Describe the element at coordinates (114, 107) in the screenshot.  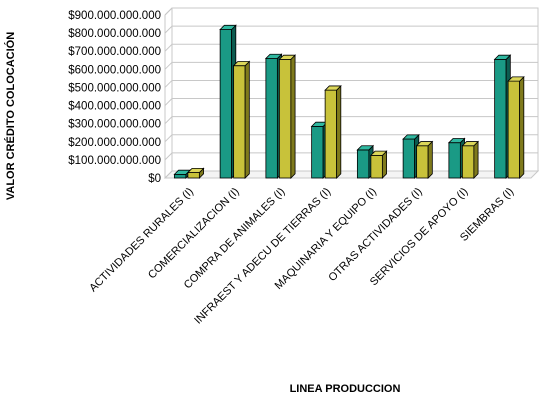
I see `y-tick-label: $400.000.000.000` at that location.